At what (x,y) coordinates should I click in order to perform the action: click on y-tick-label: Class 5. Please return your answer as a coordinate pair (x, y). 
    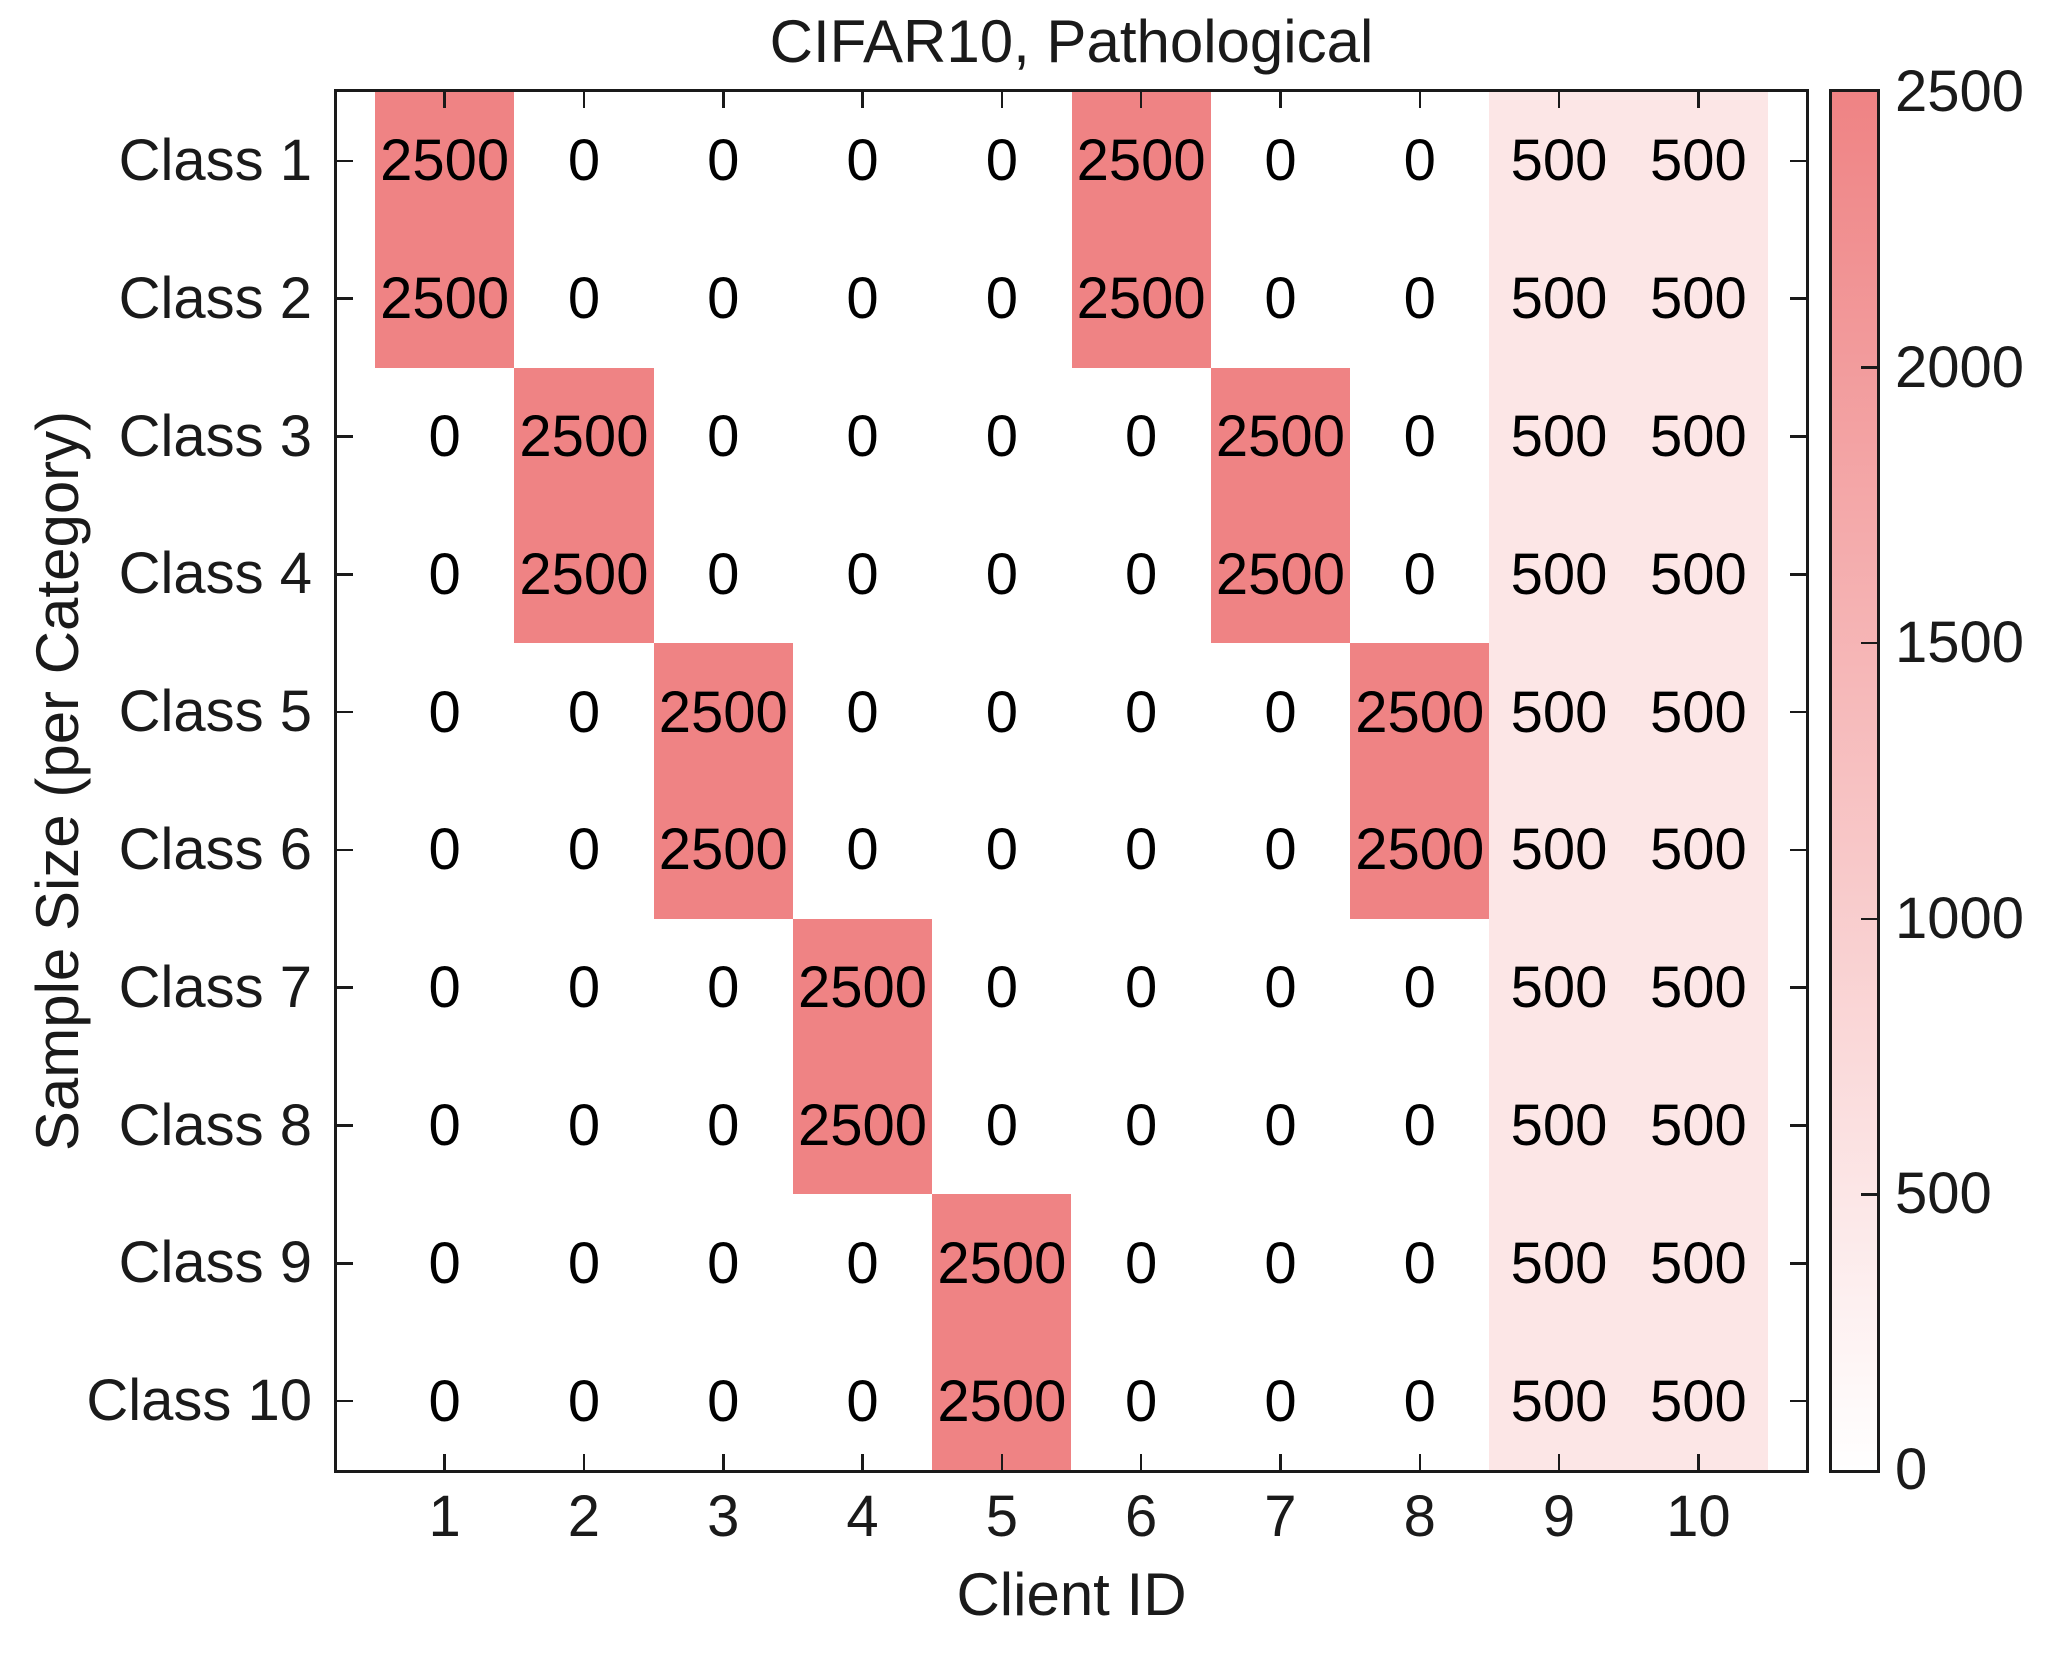
    Looking at the image, I should click on (215, 712).